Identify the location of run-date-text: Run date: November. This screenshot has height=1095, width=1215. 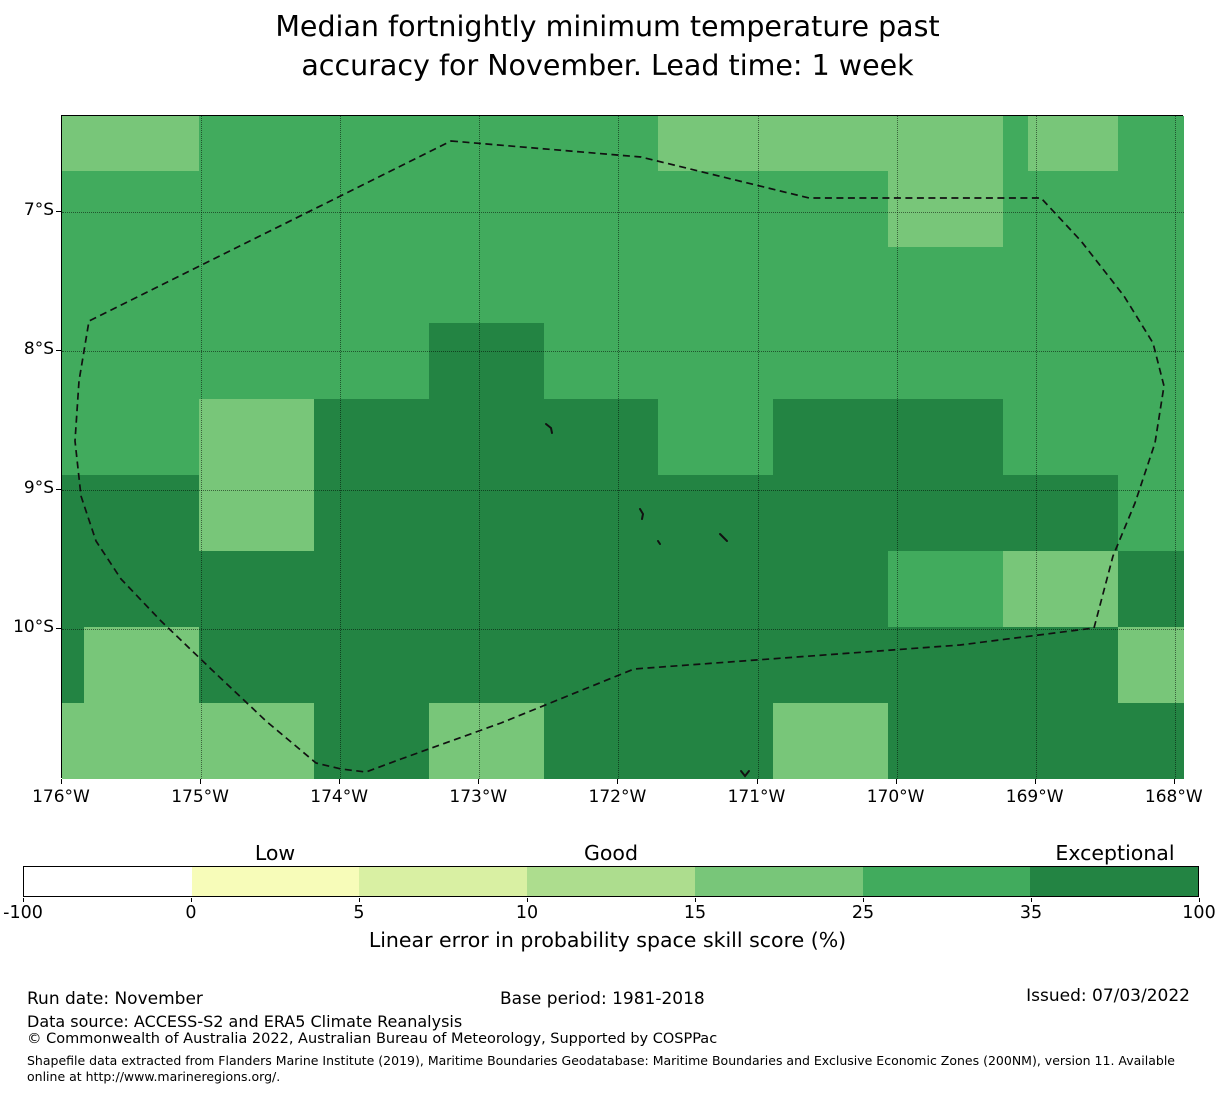
(115, 999).